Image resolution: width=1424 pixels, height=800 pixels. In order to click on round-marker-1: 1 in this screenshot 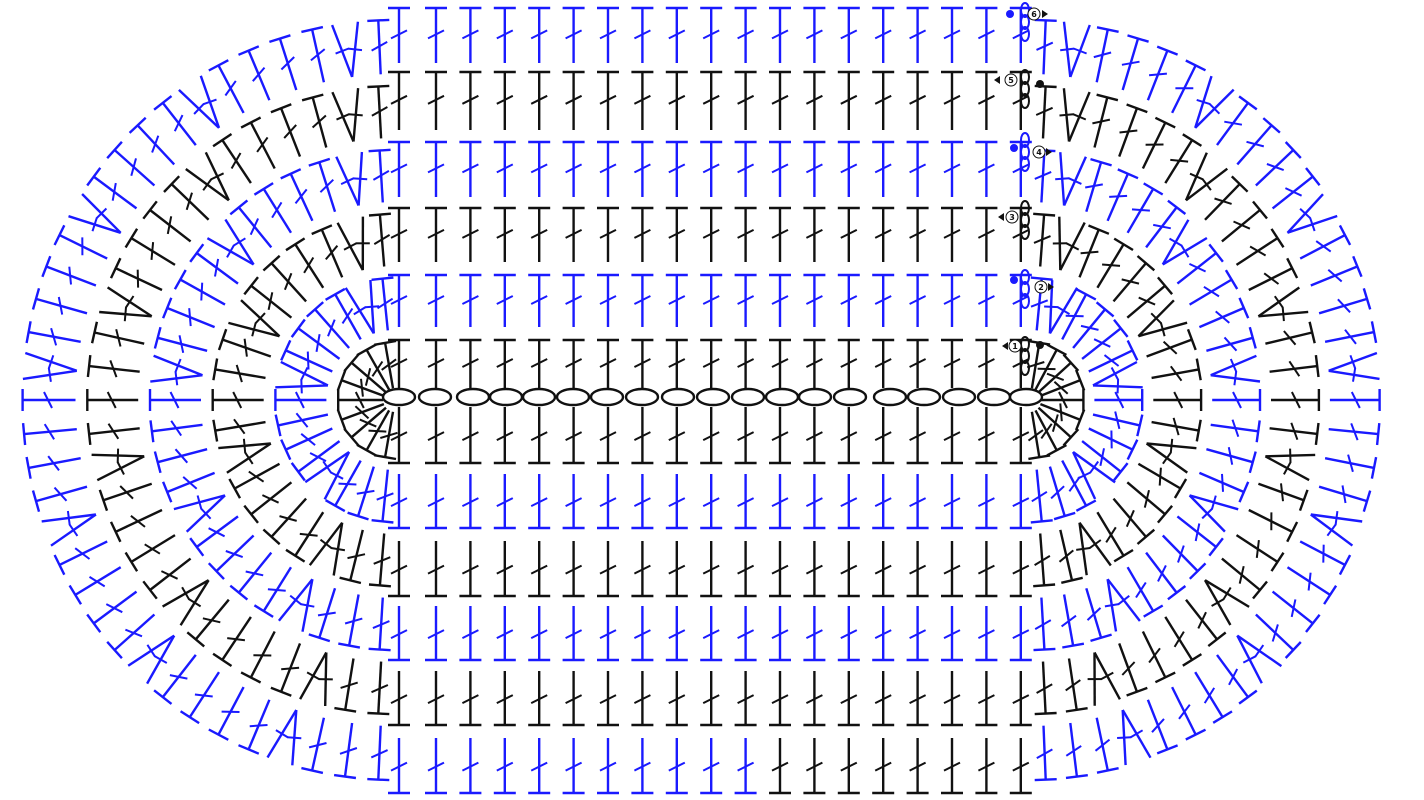, I will do `click(1023, 346)`.